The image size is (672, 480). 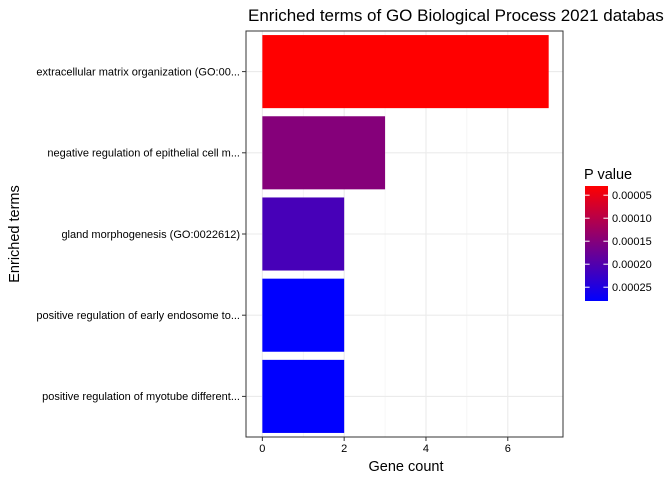 What do you see at coordinates (426, 449) in the screenshot?
I see `x-tick-label: 4` at bounding box center [426, 449].